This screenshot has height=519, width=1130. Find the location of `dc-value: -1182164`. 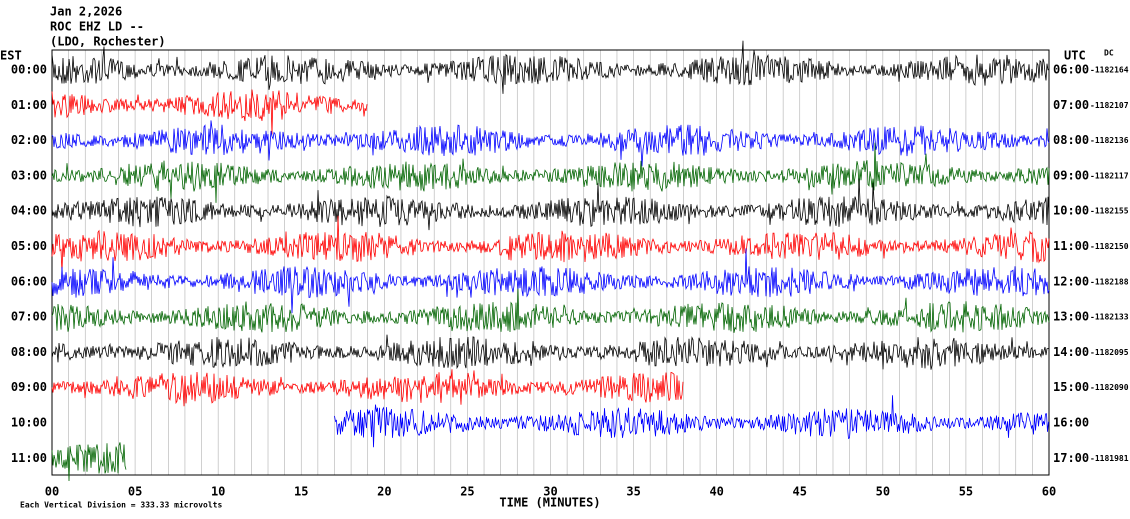

dc-value: -1182164 is located at coordinates (1109, 70).